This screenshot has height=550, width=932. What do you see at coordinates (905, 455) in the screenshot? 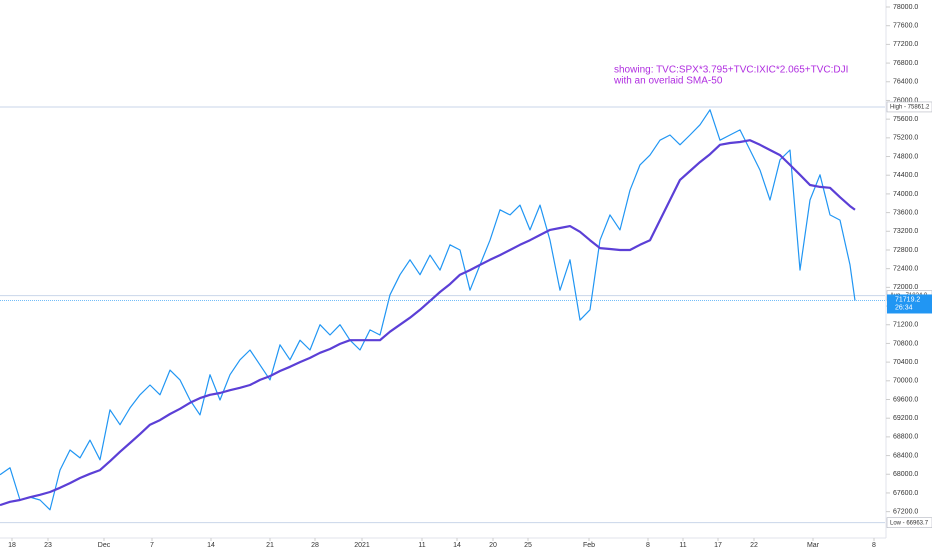
I see `y-tick-label: 68400.0` at bounding box center [905, 455].